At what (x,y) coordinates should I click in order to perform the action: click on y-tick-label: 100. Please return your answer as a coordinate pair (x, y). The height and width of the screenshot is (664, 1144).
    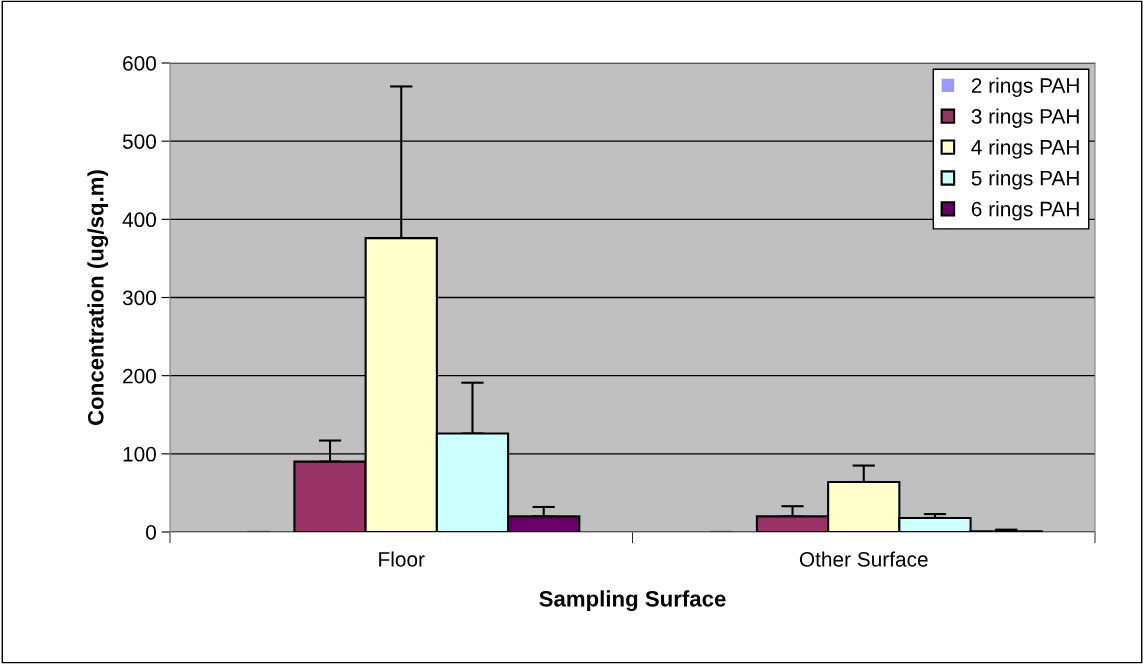
    Looking at the image, I should click on (139, 454).